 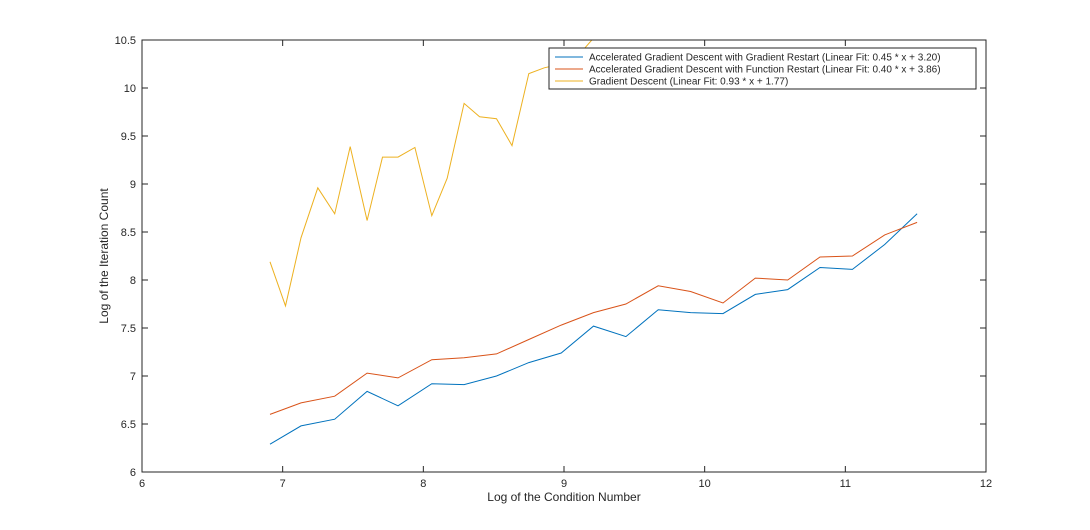 I want to click on x-axis-label: Log of the Condition Number, so click(x=563, y=497).